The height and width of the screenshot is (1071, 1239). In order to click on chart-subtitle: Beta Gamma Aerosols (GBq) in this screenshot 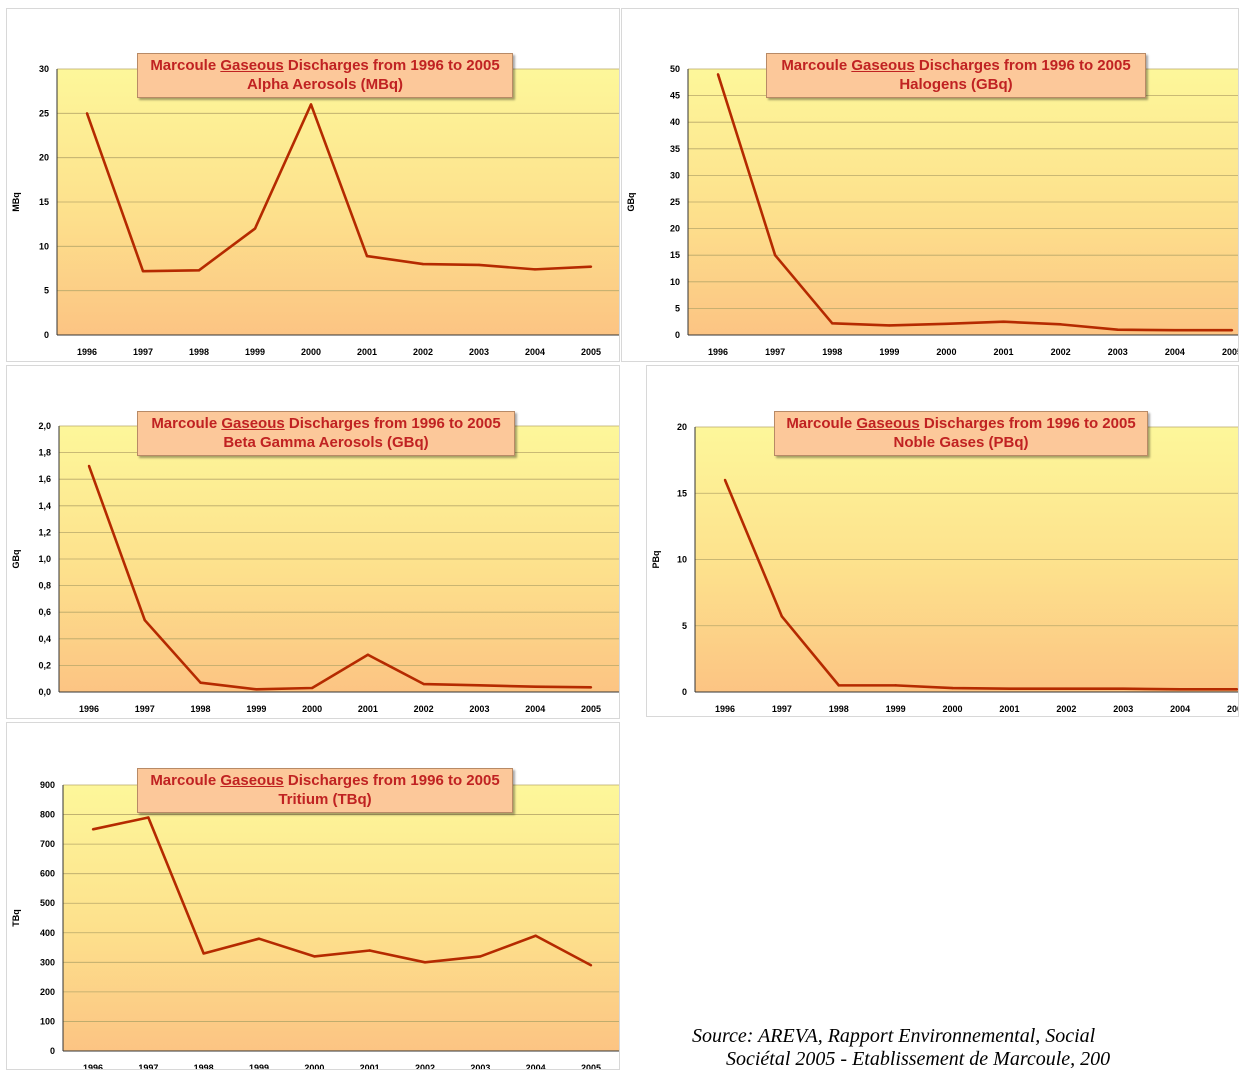, I will do `click(326, 442)`.